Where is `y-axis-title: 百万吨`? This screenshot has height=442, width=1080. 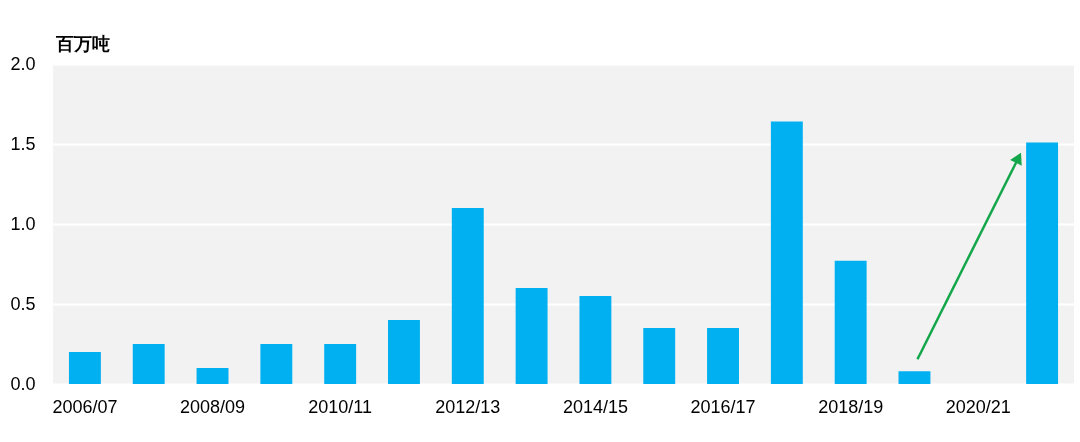 y-axis-title: 百万吨 is located at coordinates (82, 43).